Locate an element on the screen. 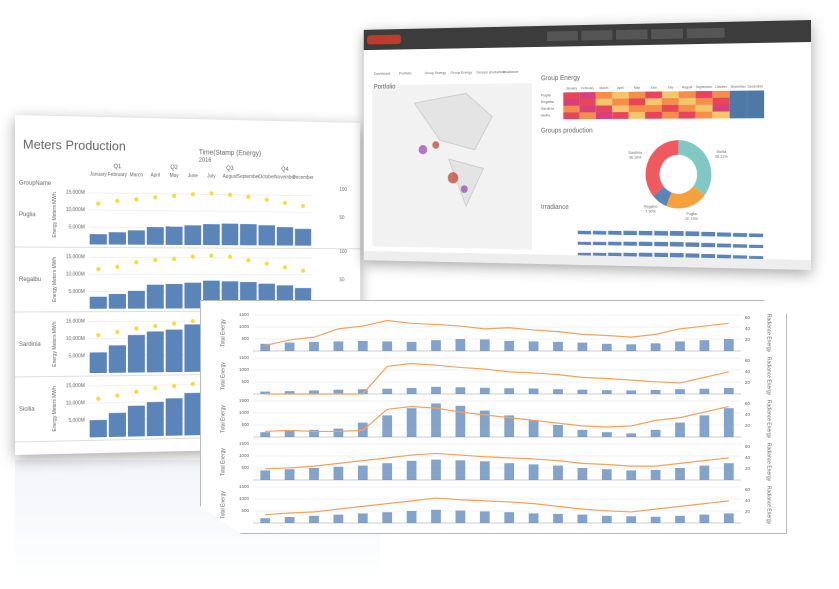 This screenshot has height=589, width=839. y-axis-label: Total Energy is located at coordinates (223, 333).